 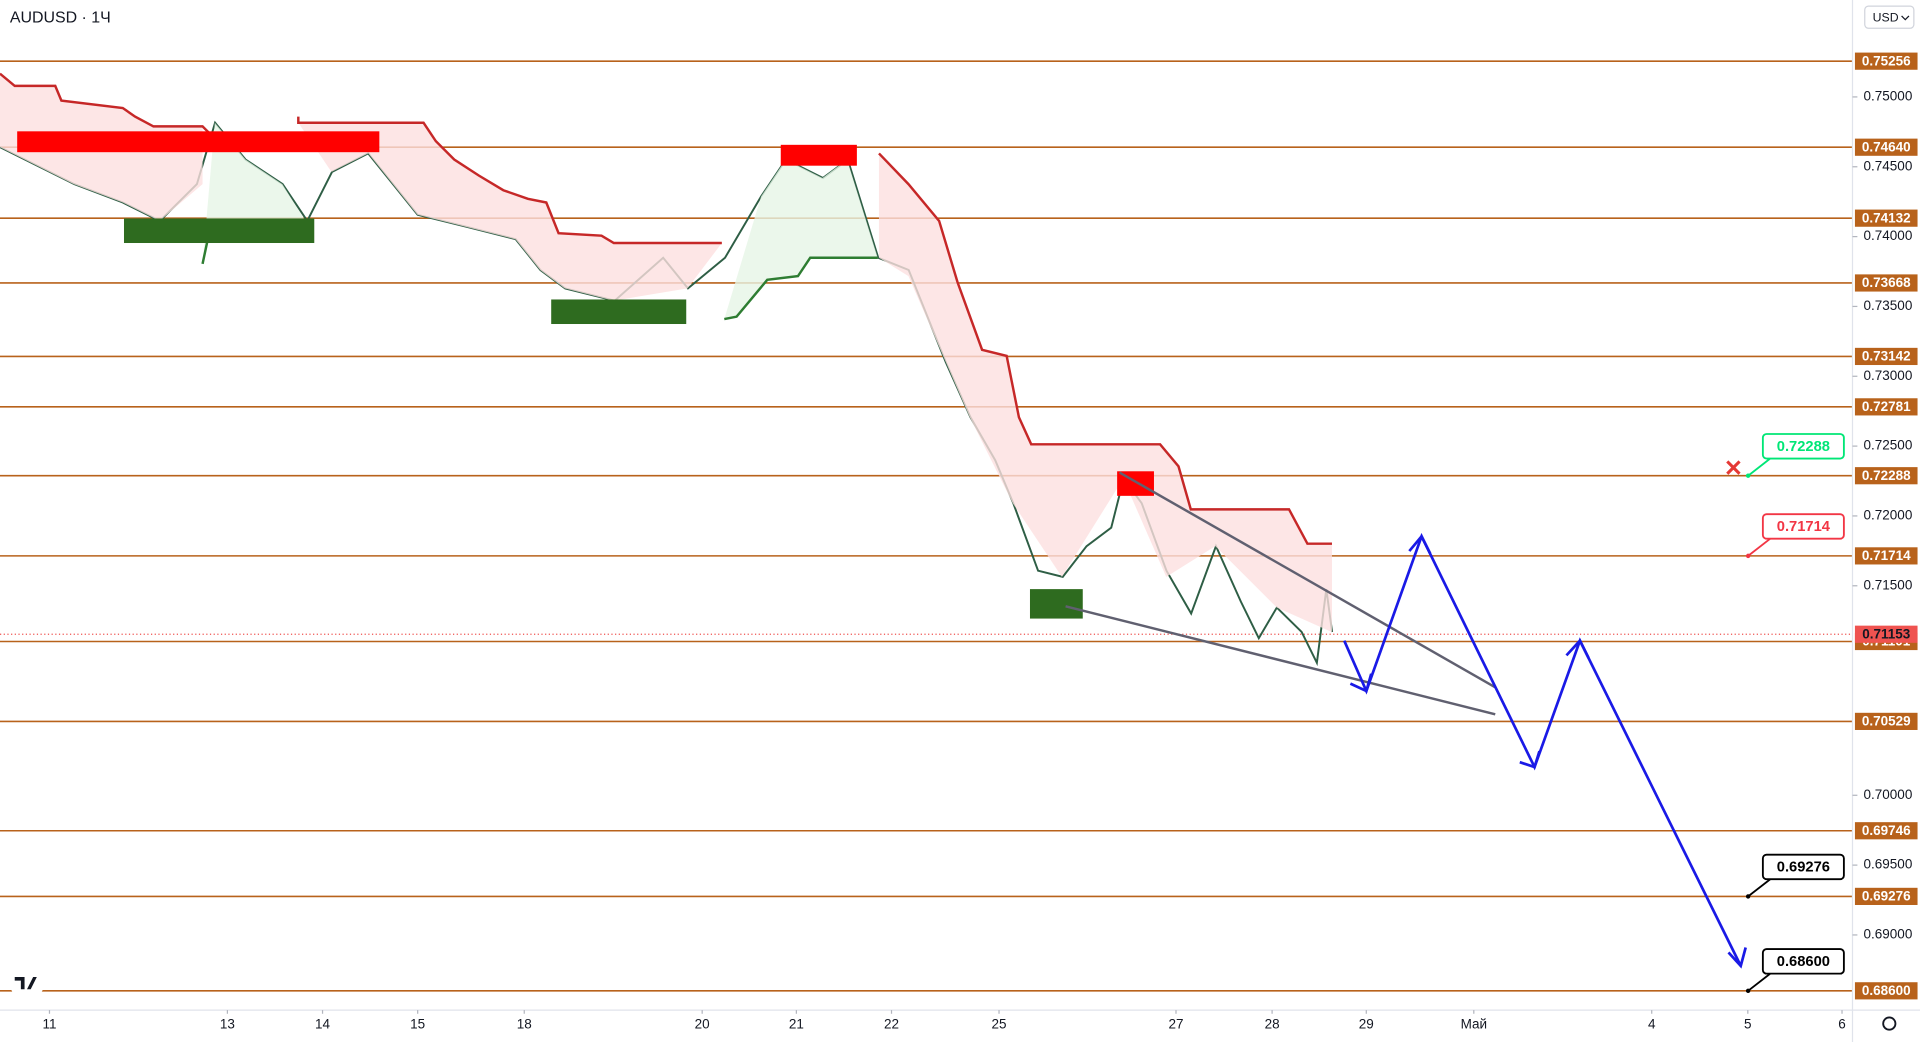 What do you see at coordinates (1888, 934) in the screenshot?
I see `y-tick-label: 0.69000` at bounding box center [1888, 934].